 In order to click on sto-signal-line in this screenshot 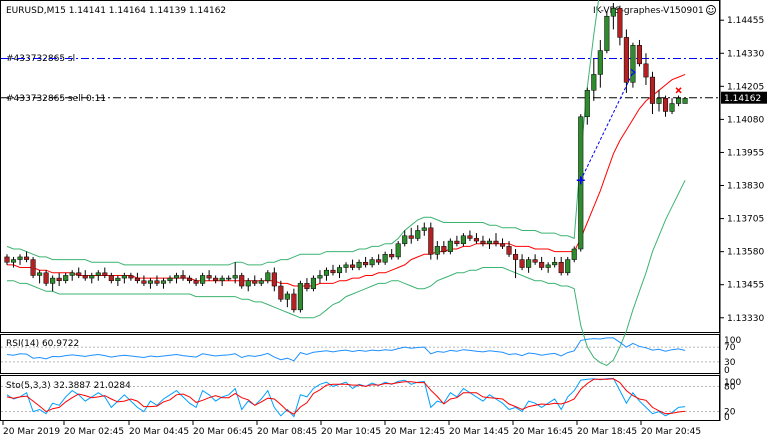, I will do `click(346, 396)`.